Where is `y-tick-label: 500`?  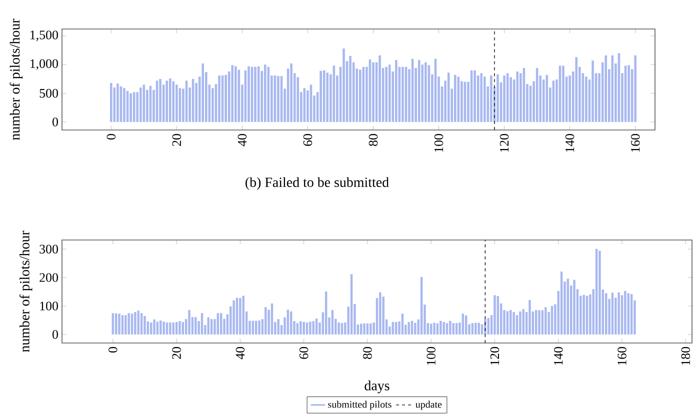
y-tick-label: 500 is located at coordinates (49, 93).